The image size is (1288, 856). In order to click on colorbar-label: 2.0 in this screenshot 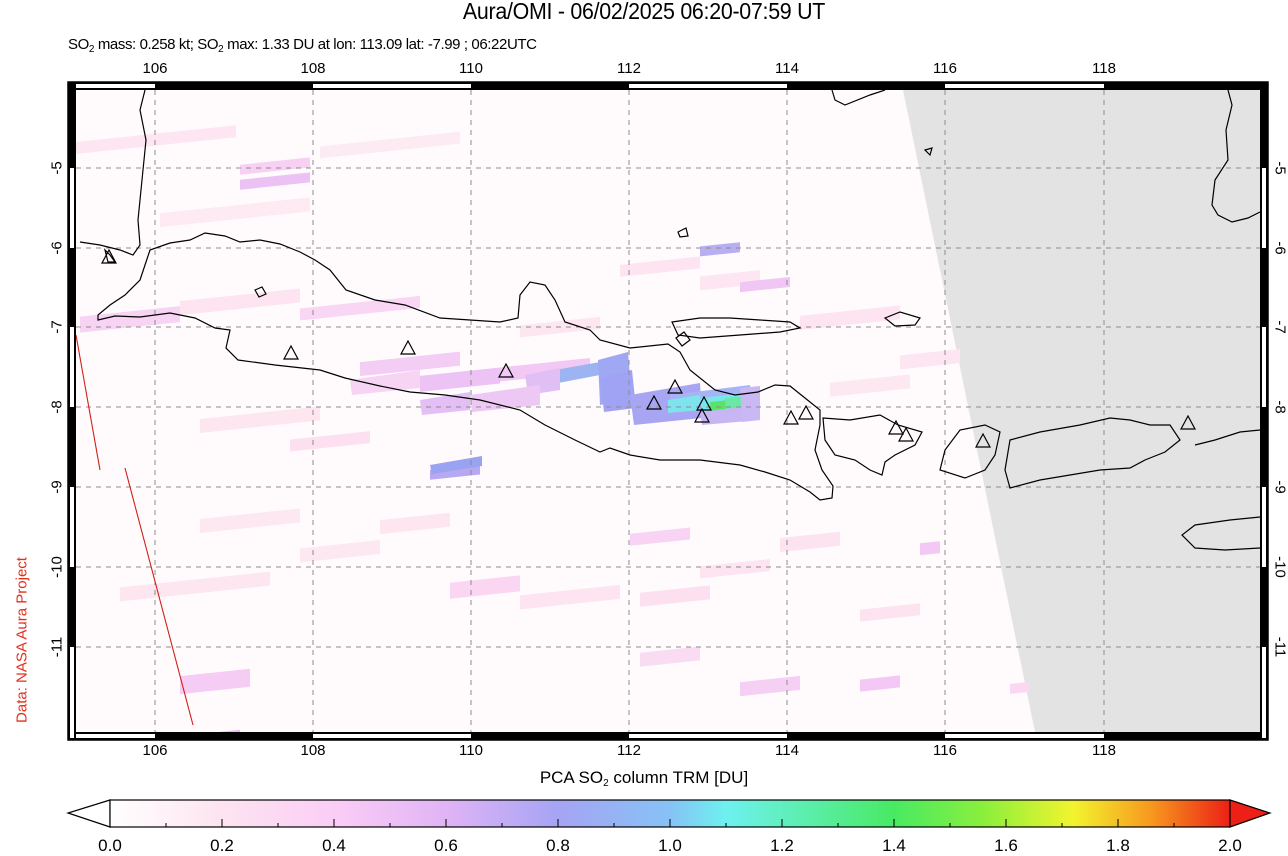, I will do `click(1230, 846)`.